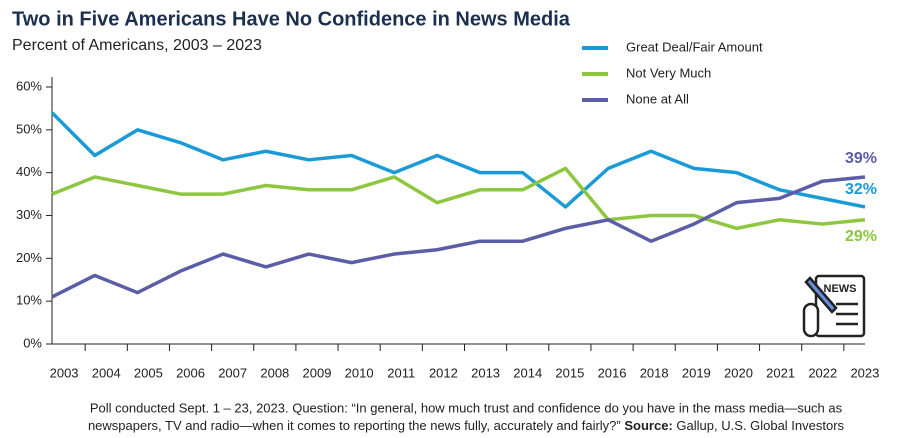  Describe the element at coordinates (190, 372) in the screenshot. I see `x-tick-label: 2006` at that location.